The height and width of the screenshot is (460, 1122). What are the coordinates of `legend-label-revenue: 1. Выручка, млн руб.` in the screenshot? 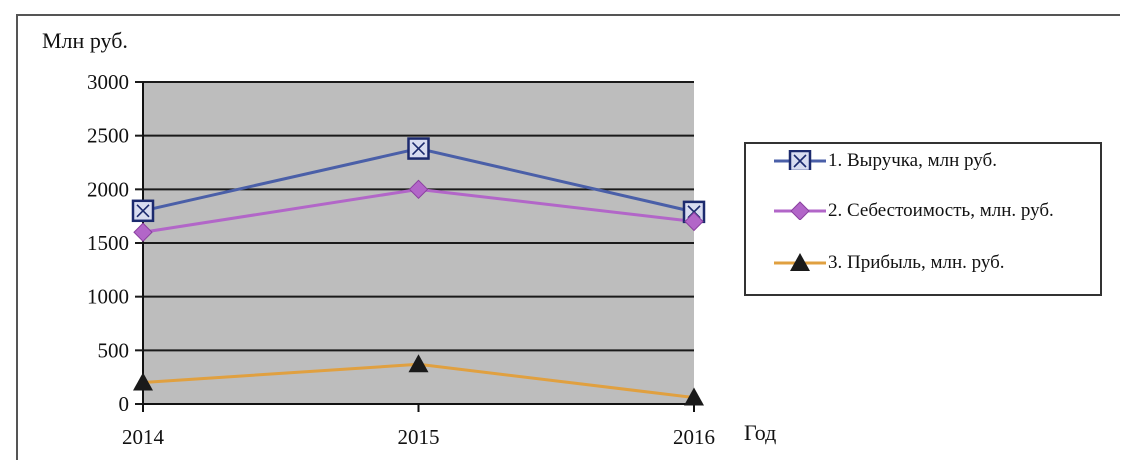 It's located at (912, 160).